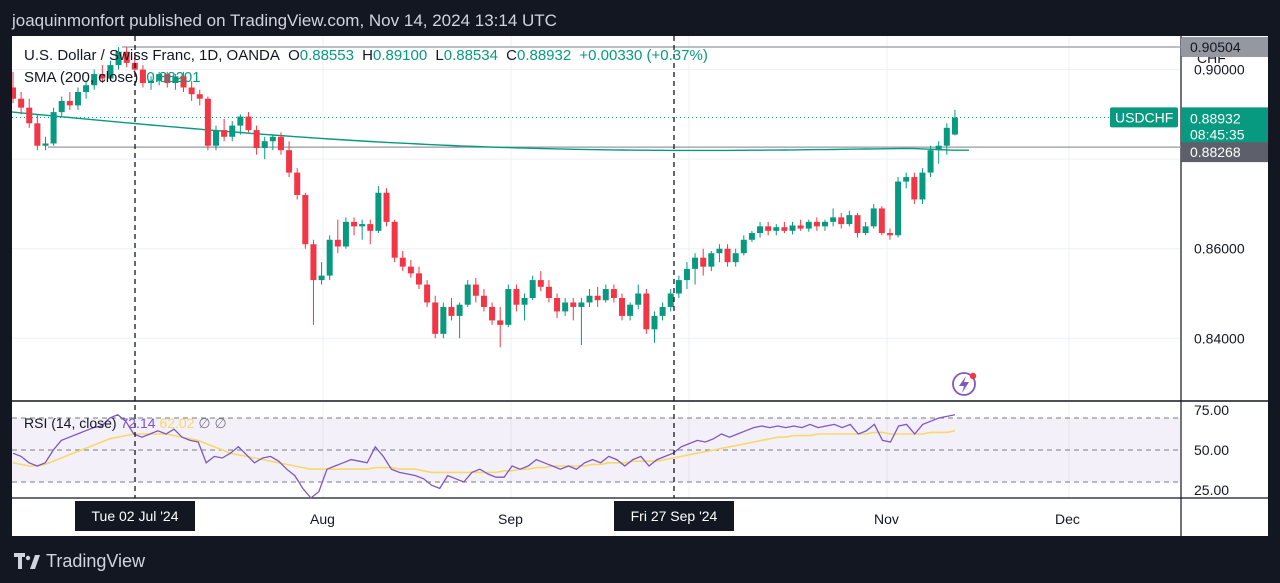 Image resolution: width=1280 pixels, height=583 pixels. I want to click on sma-legend: SMA (200, close) 0.88201, so click(114, 78).